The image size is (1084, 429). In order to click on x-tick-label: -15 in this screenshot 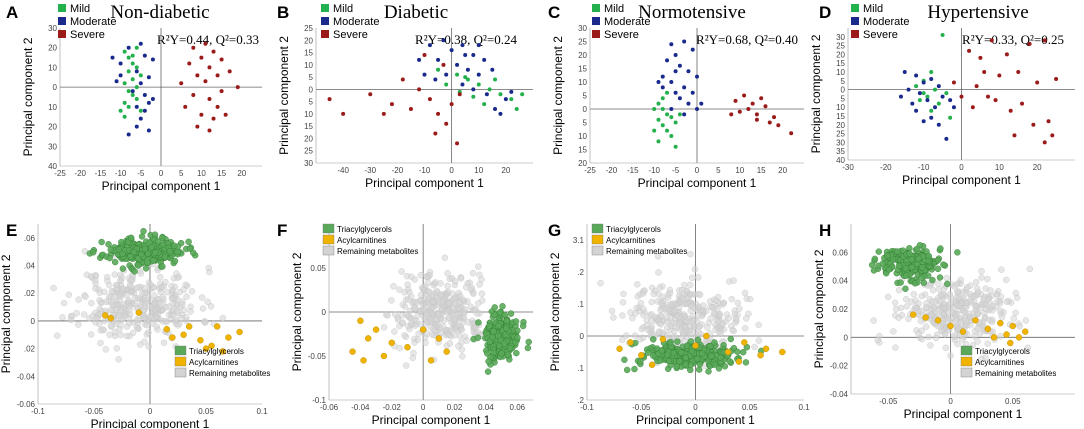, I will do `click(101, 173)`.